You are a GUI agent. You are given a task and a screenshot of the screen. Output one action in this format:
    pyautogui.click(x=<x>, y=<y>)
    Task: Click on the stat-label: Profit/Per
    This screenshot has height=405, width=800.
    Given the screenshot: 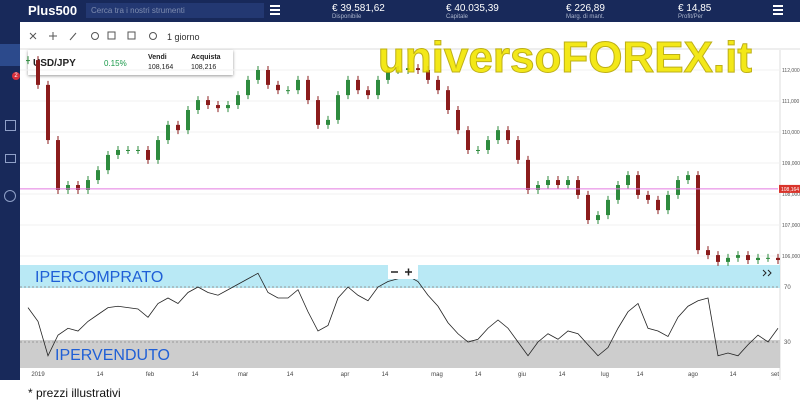 What is the action you would take?
    pyautogui.click(x=691, y=17)
    